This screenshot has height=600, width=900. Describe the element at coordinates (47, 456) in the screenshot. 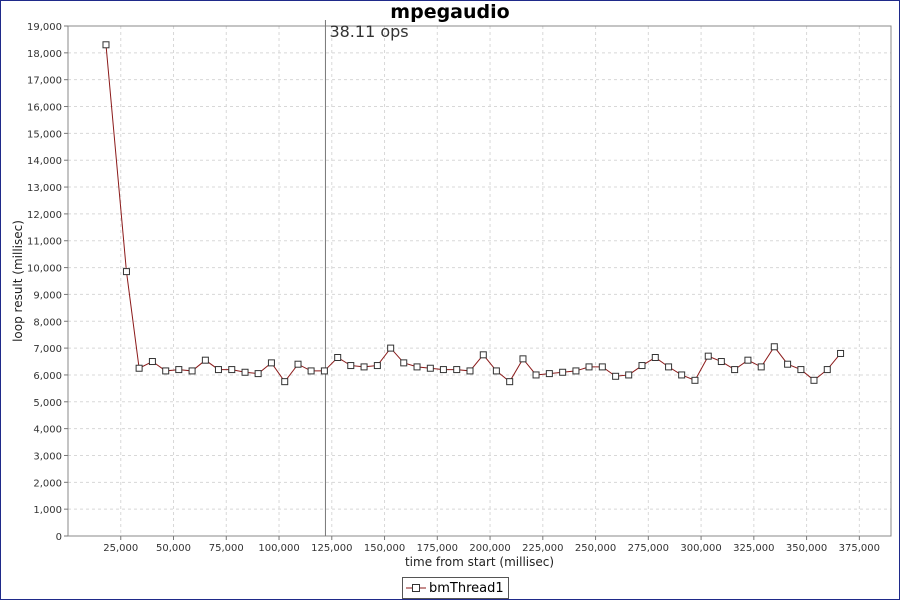

I see `y-tick-label: 3,000` at that location.